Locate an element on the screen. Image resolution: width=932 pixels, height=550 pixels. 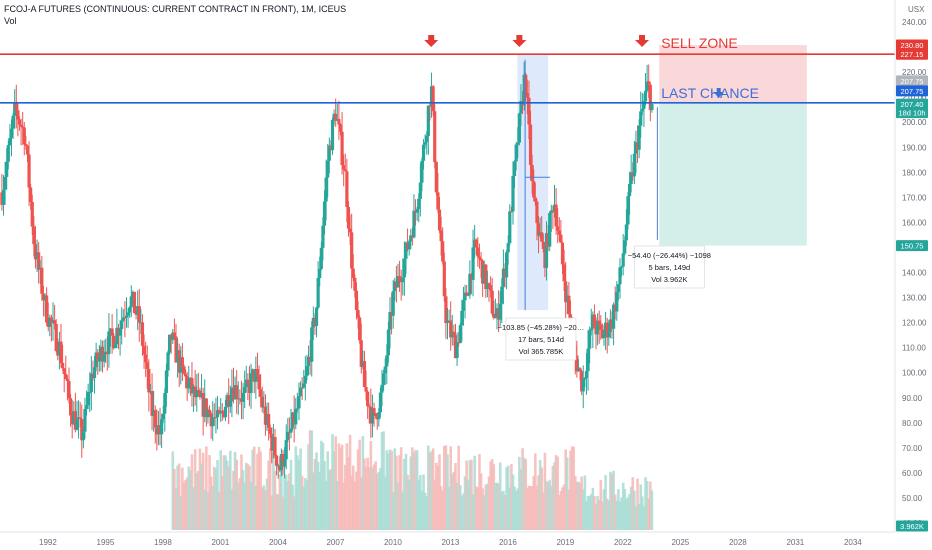
price-label-text: 207.40 is located at coordinates (912, 104).